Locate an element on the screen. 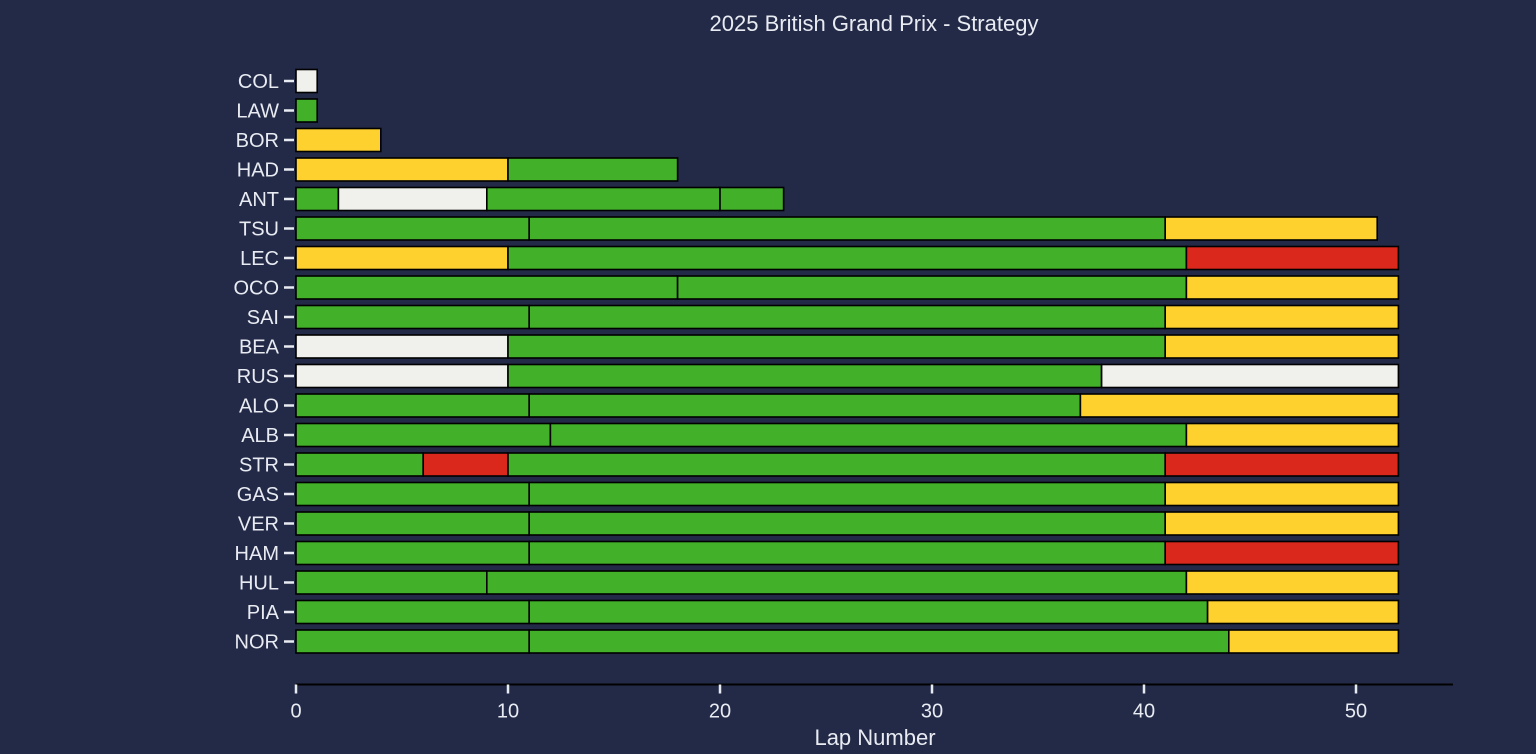  y-tick-label-ver: VER is located at coordinates (258, 525).